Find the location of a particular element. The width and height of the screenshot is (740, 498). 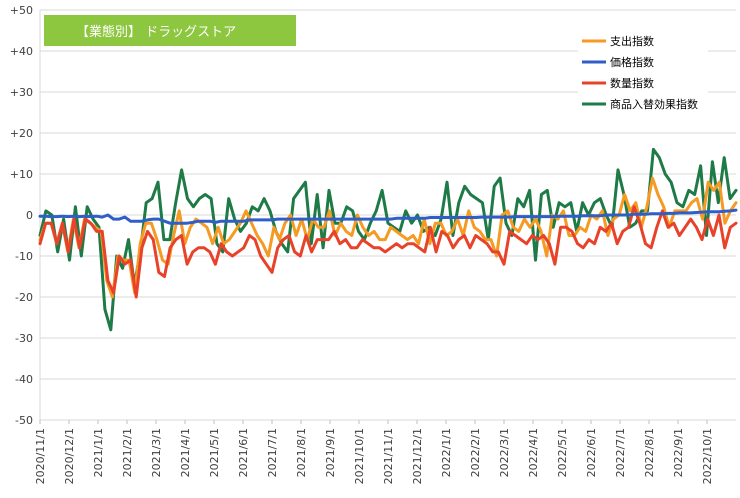

x-tick-label: 2021/6/1 is located at coordinates (243, 452).